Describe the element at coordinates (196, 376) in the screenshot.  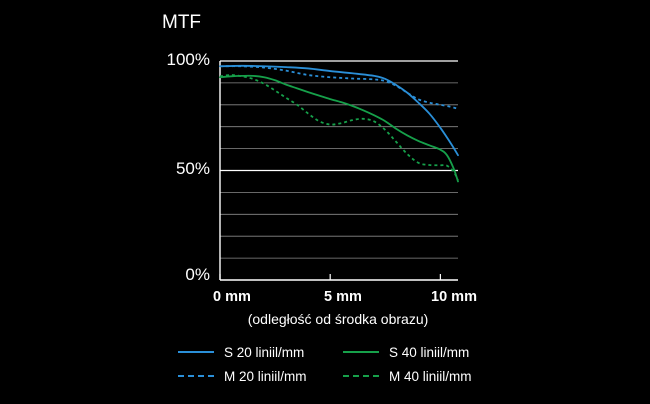
I see `legend-swatch-m20` at that location.